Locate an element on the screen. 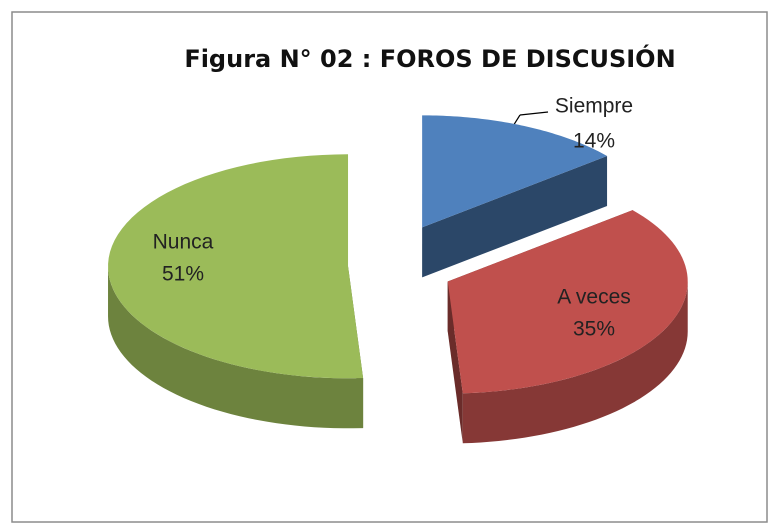 Image resolution: width=780 pixels, height=525 pixels. leader-line is located at coordinates (534, 113).